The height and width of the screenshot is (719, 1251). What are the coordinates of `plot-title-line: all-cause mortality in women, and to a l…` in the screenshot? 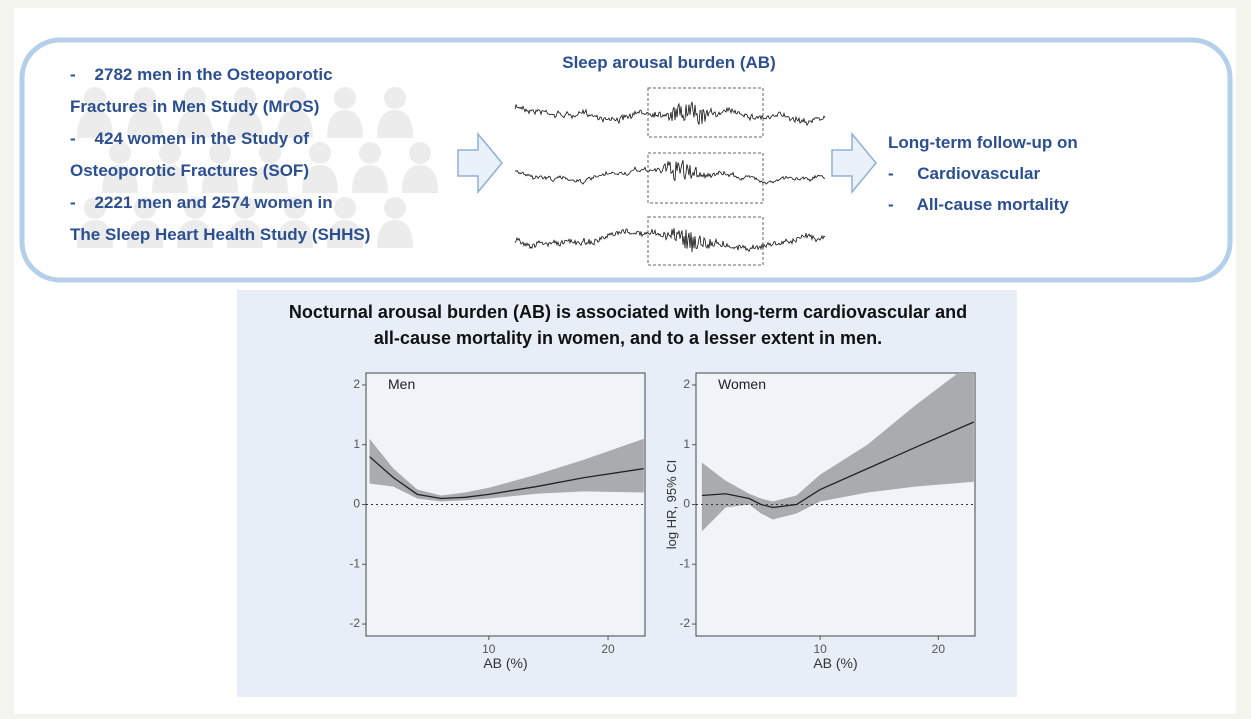 It's located at (628, 338).